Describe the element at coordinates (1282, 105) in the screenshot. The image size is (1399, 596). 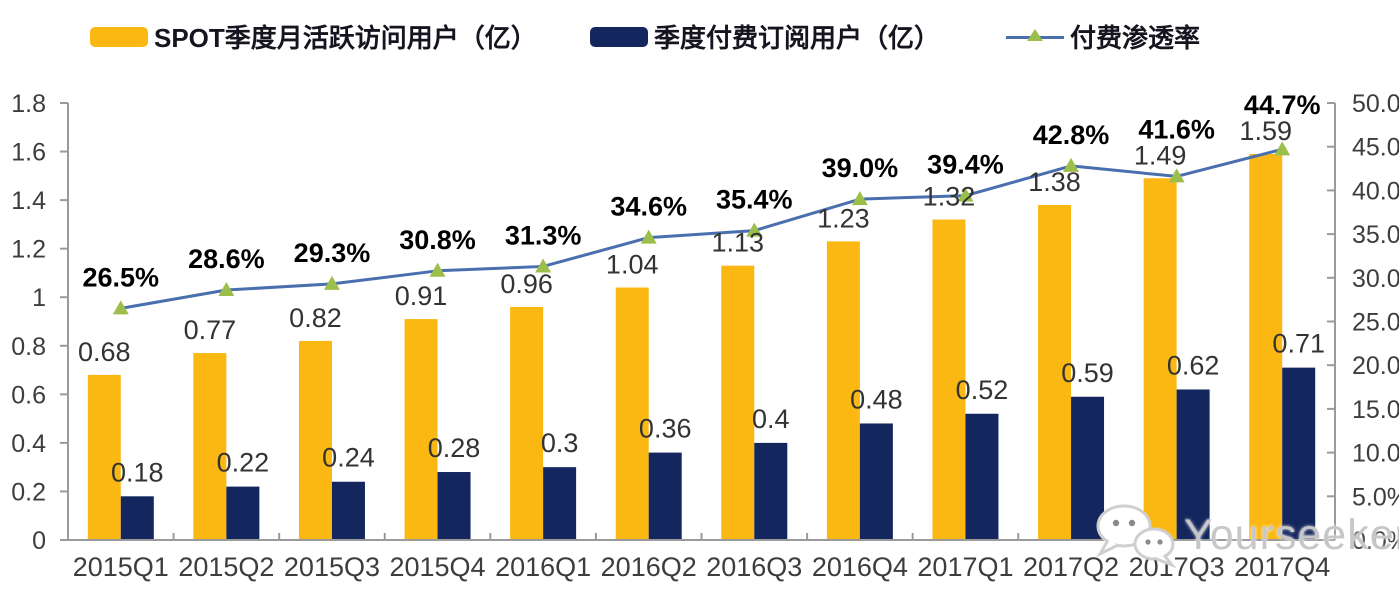
I see `penetration-value-label: 44.7%` at that location.